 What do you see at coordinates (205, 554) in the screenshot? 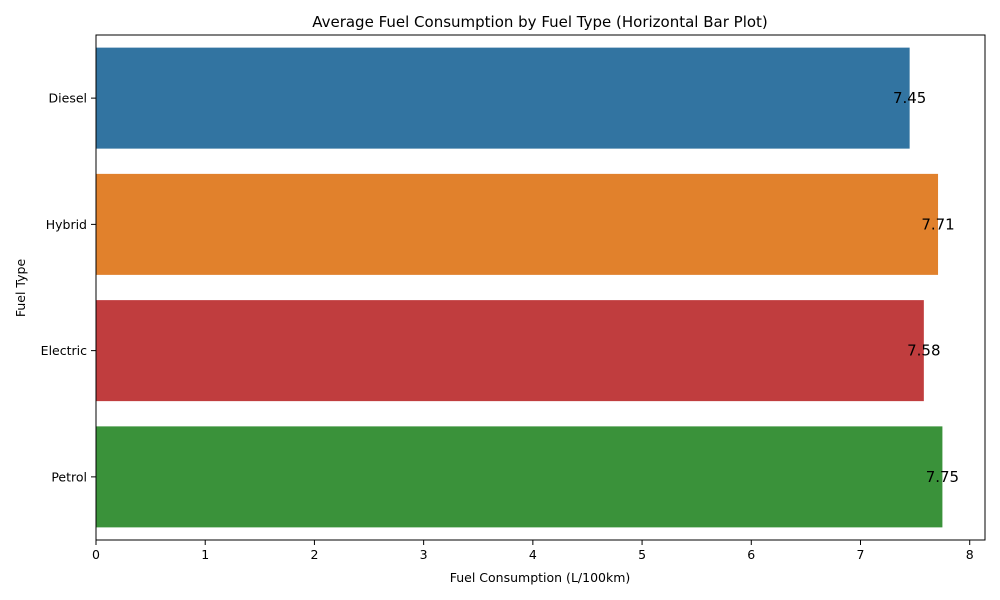
I see `x-tick-label-1: 1` at bounding box center [205, 554].